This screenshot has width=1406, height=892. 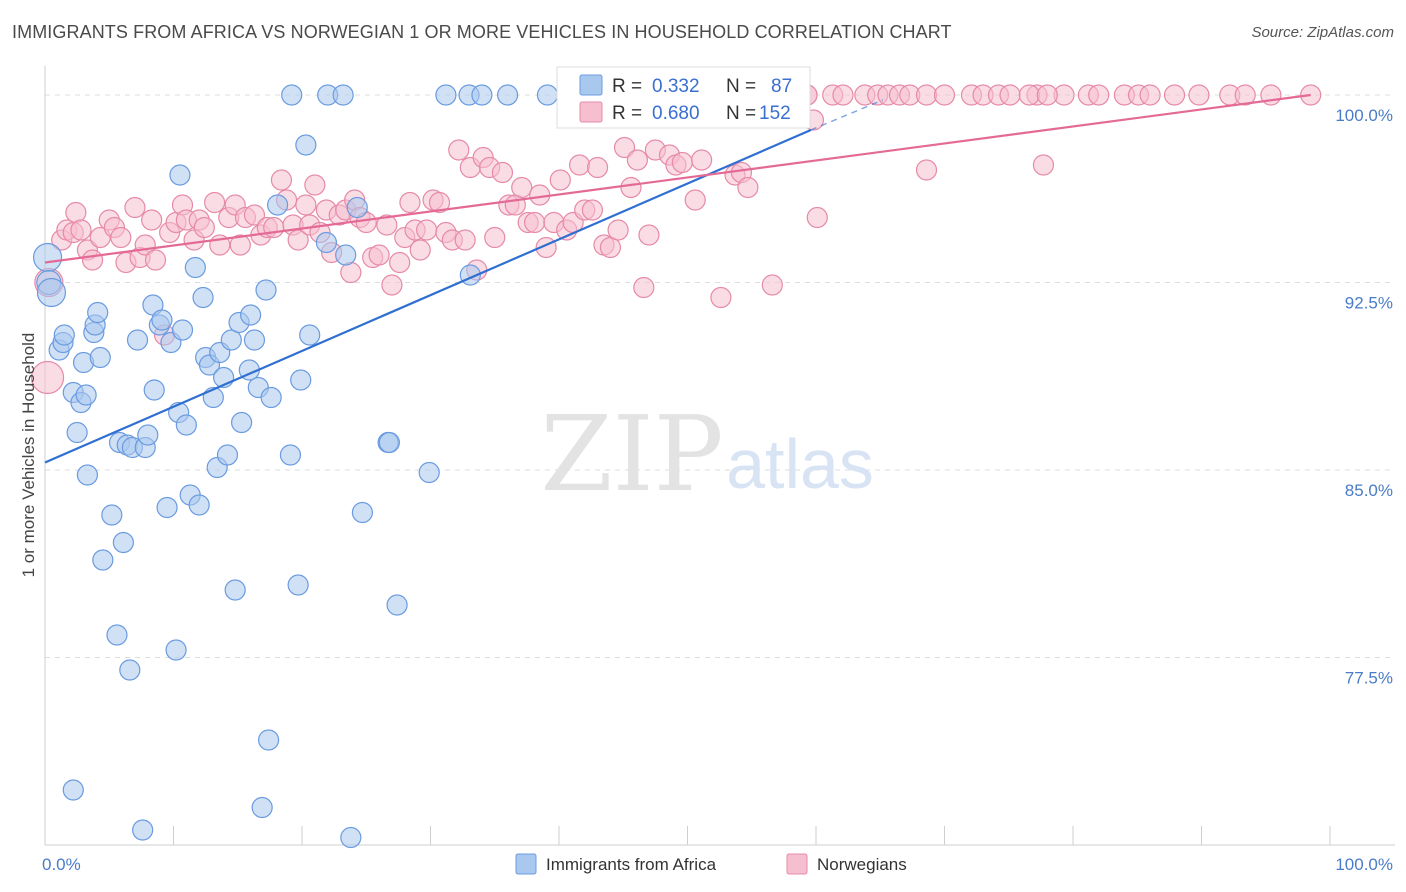 What do you see at coordinates (800, 464) in the screenshot?
I see `watermark-atlas: atlas` at bounding box center [800, 464].